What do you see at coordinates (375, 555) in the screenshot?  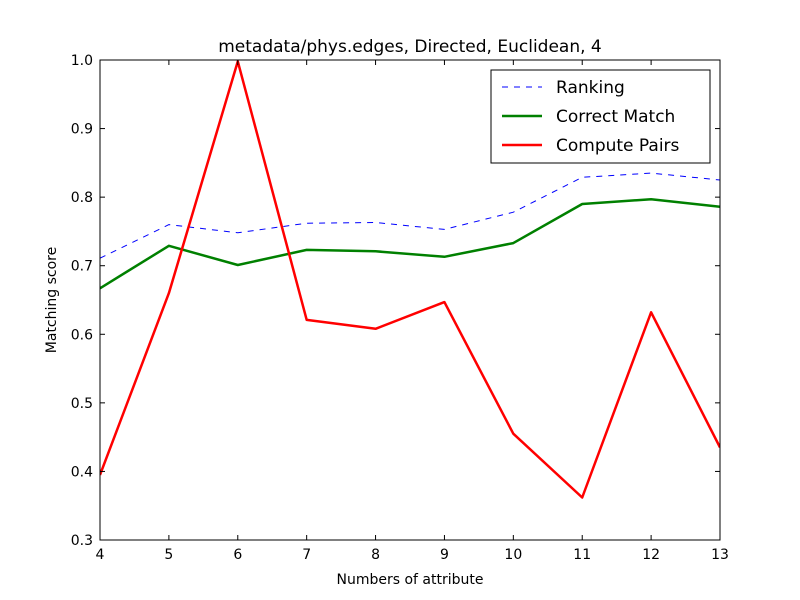 I see `x-tick-label: 8` at bounding box center [375, 555].